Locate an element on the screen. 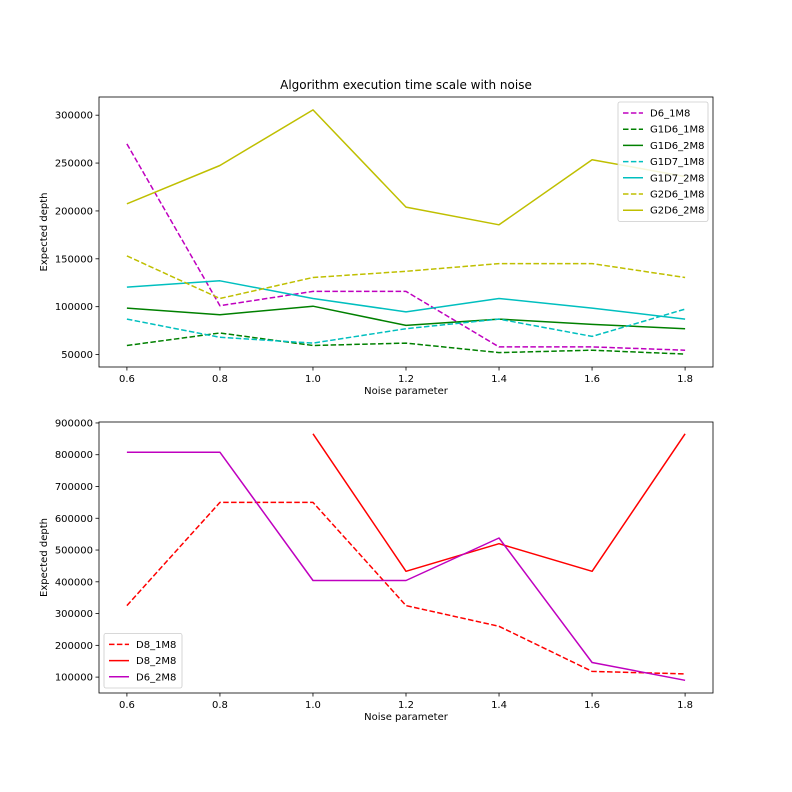  series-line-g1d7-1m8 is located at coordinates (406, 326).